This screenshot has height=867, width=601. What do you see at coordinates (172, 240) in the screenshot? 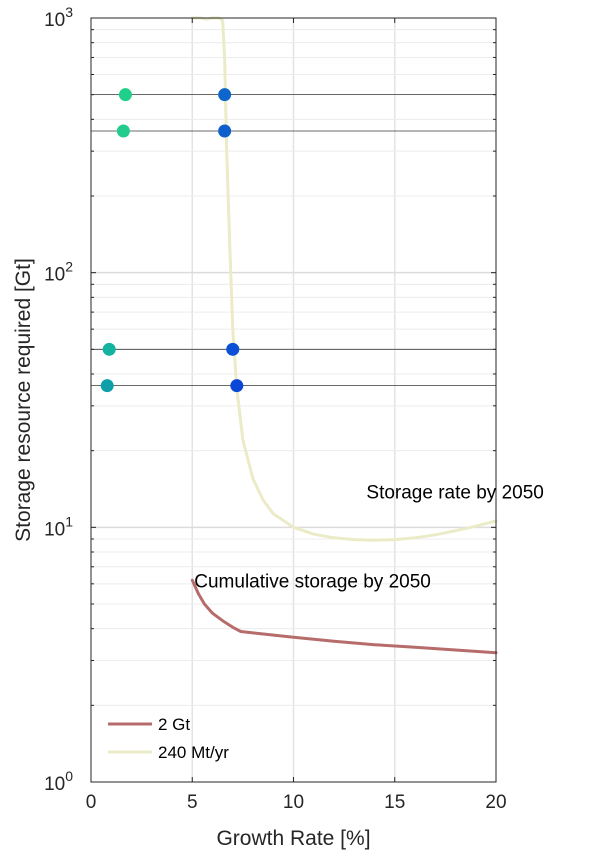
I see `points-group` at bounding box center [172, 240].